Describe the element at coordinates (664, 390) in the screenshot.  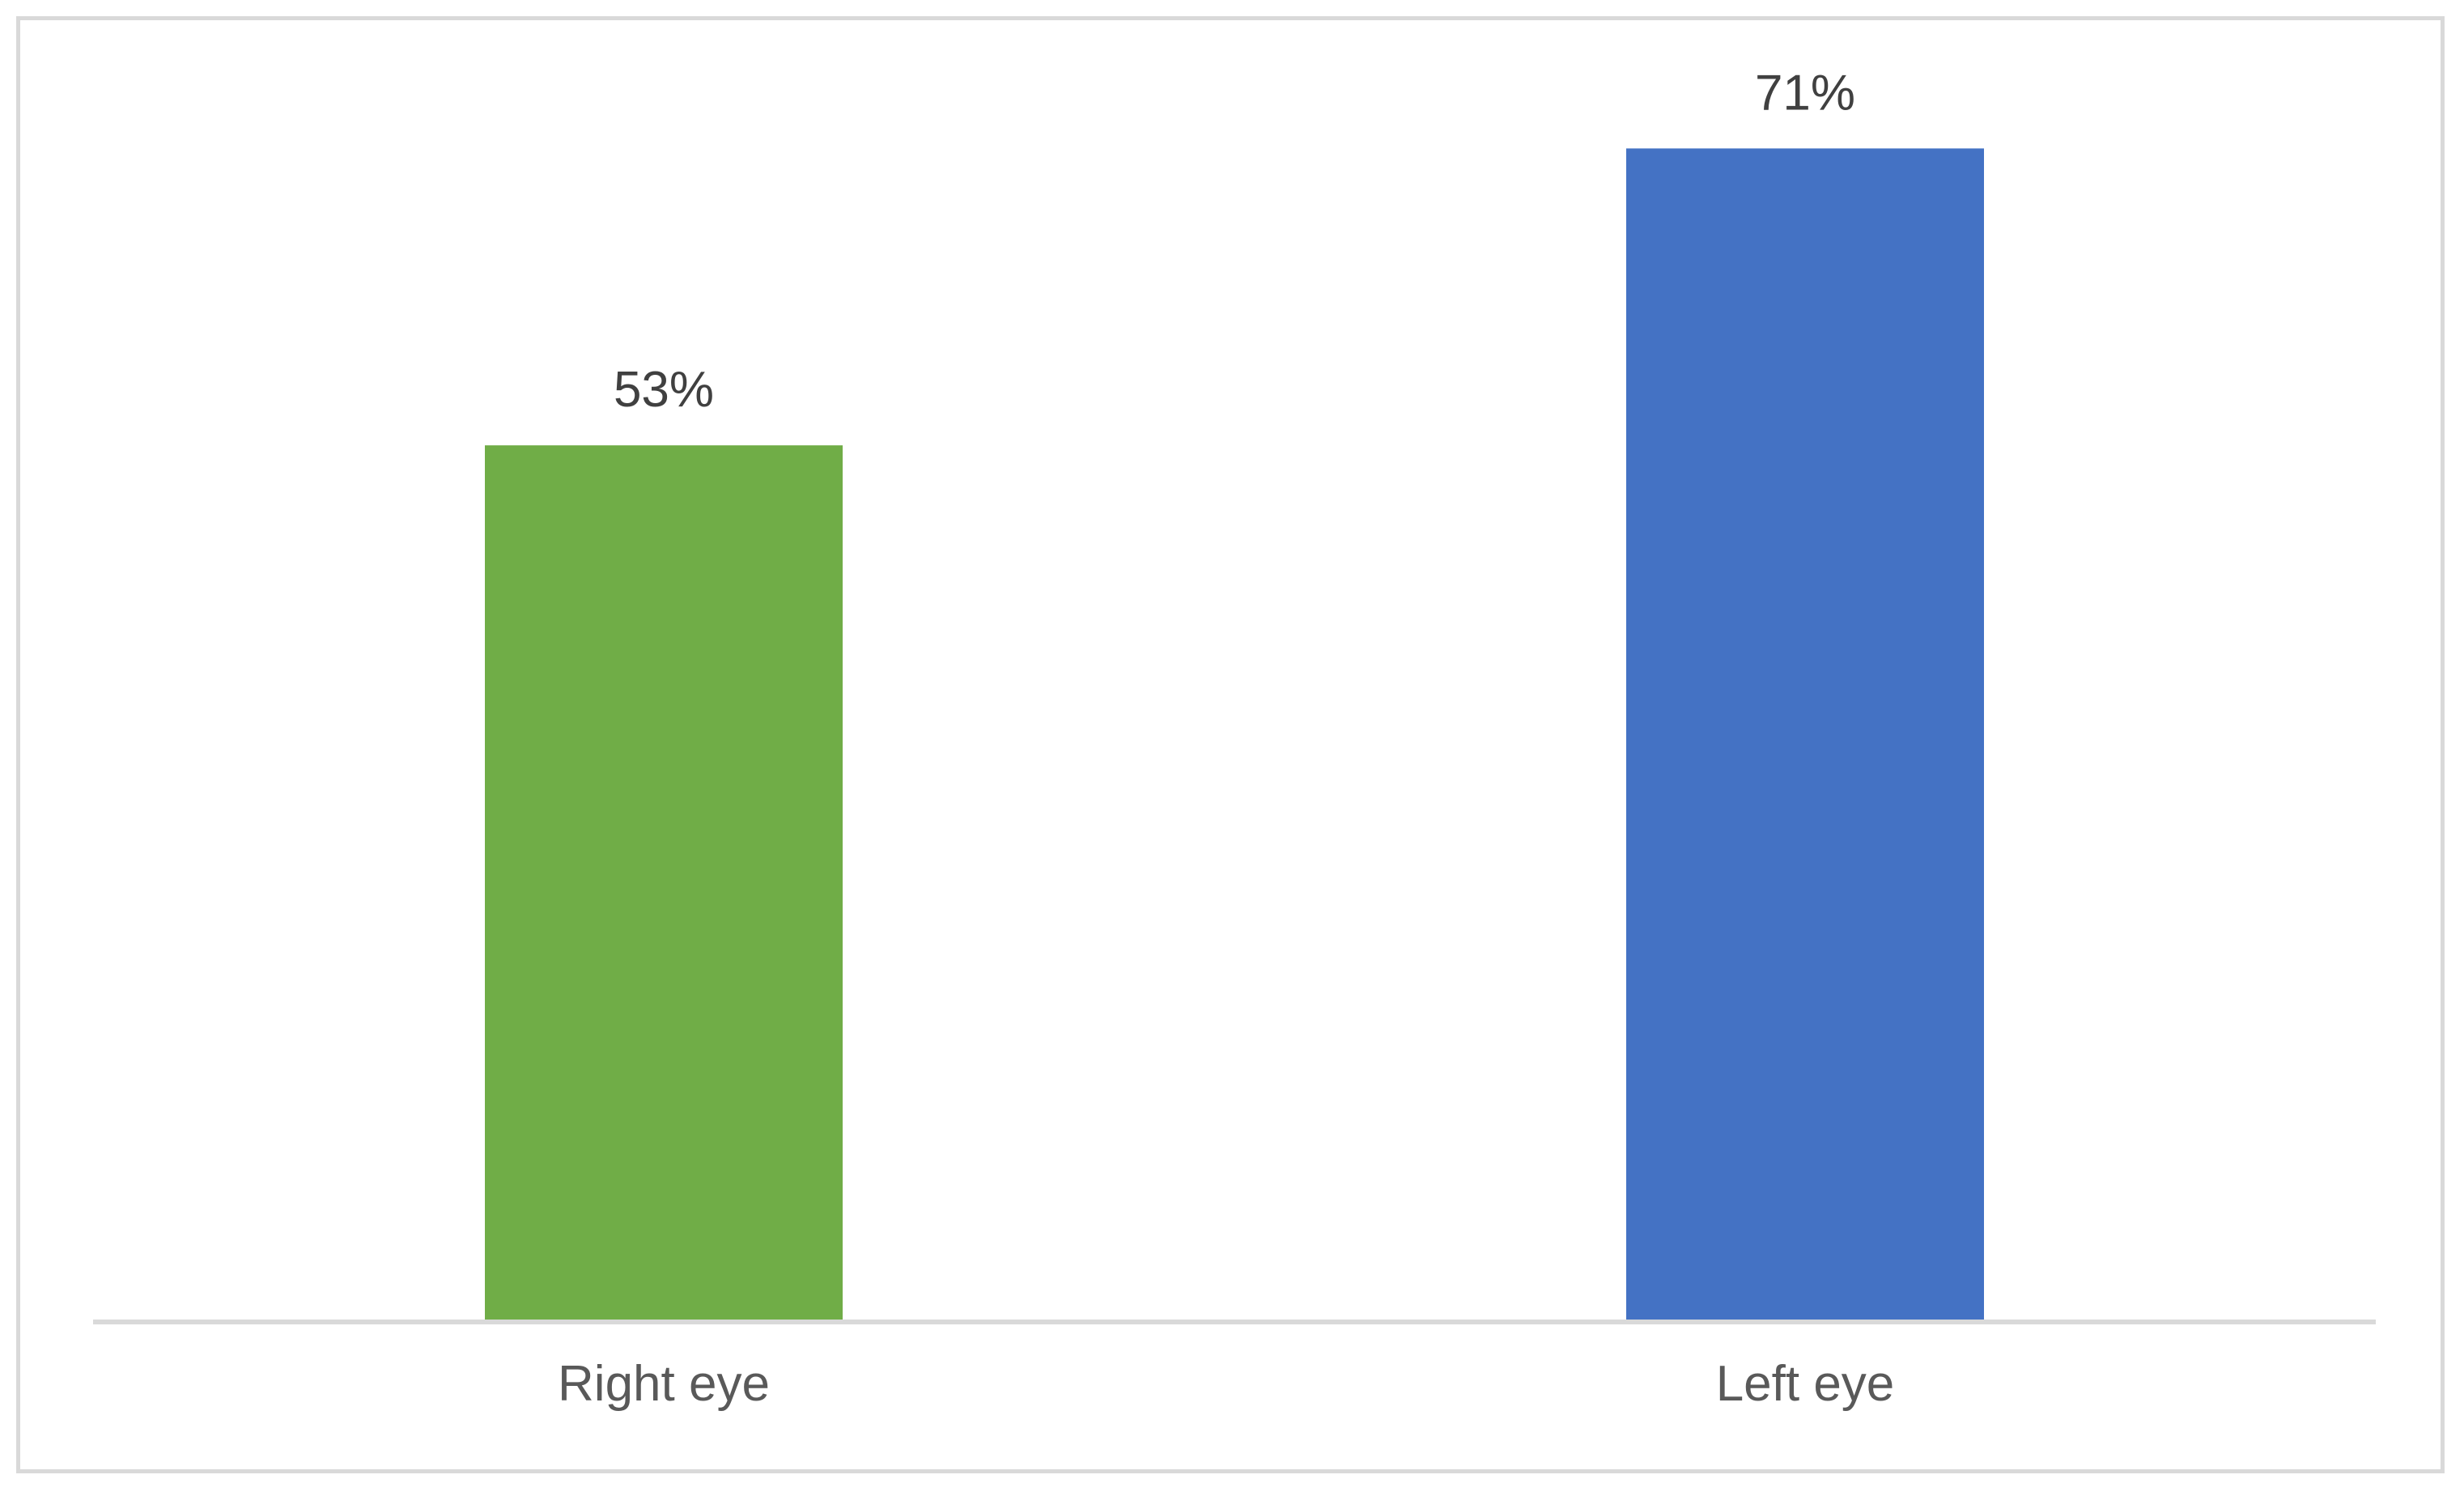
I see `data-label-right-eye: 53%` at that location.